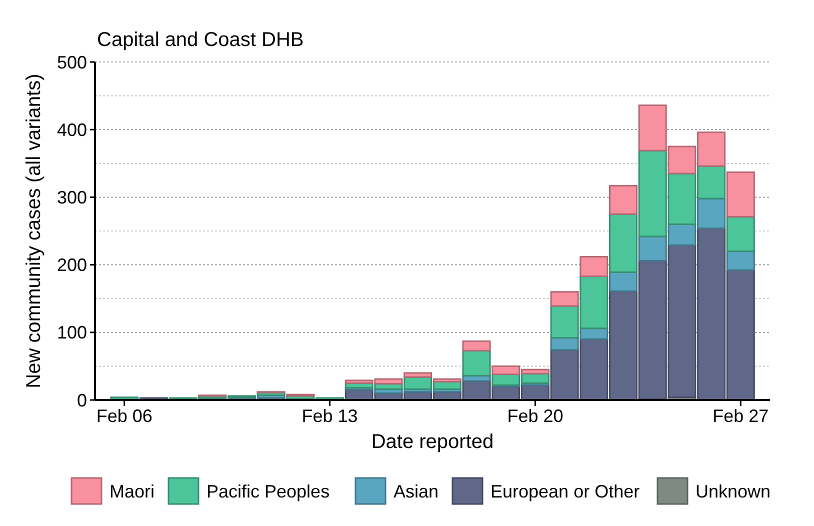 The width and height of the screenshot is (814, 526). What do you see at coordinates (535, 416) in the screenshot?
I see `x-tick-label: Feb 20` at bounding box center [535, 416].